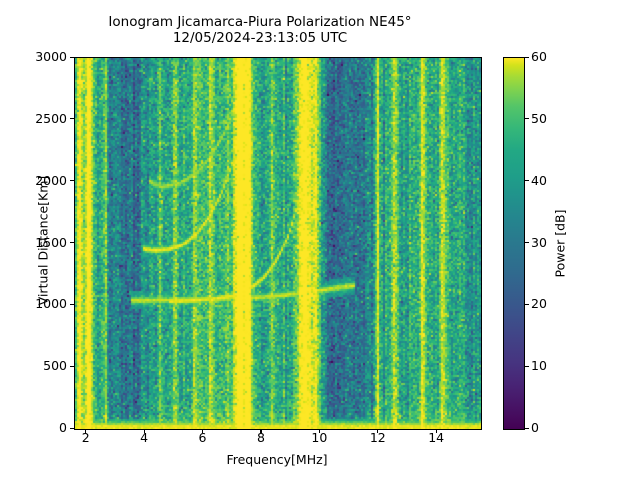 The height and width of the screenshot is (480, 640). What do you see at coordinates (51, 180) in the screenshot?
I see `y-tick-label: 2000` at bounding box center [51, 180].